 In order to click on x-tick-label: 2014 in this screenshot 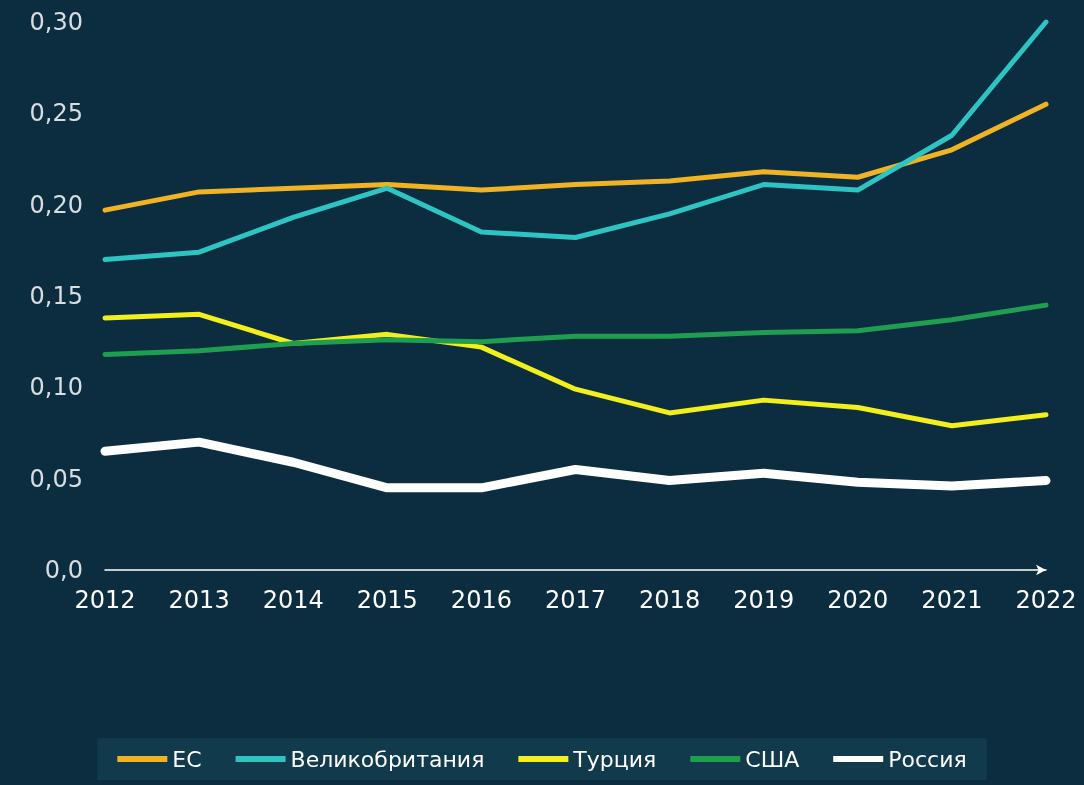, I will do `click(293, 600)`.